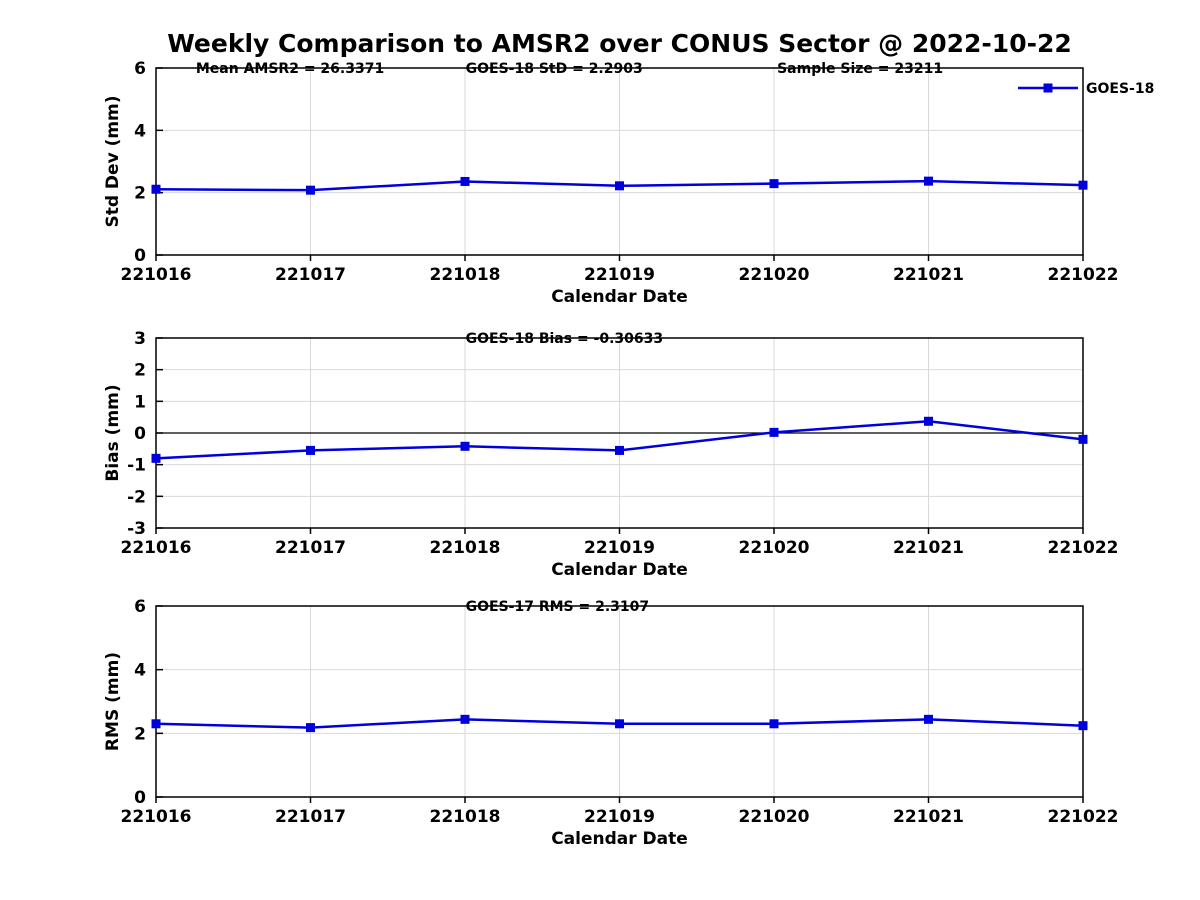 The image size is (1200, 900). I want to click on annotation-text: GOES-18 Bias = -0.30633, so click(565, 339).